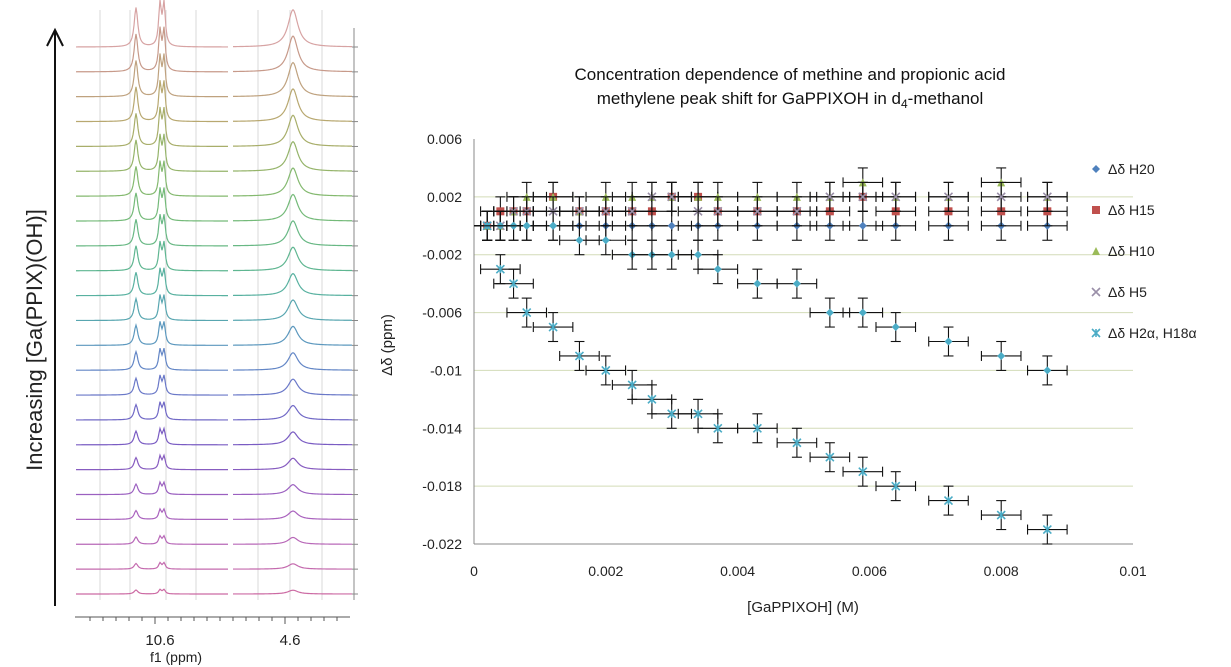 The image size is (1231, 667). I want to click on chart-x-tick-label: 0.002, so click(605, 571).